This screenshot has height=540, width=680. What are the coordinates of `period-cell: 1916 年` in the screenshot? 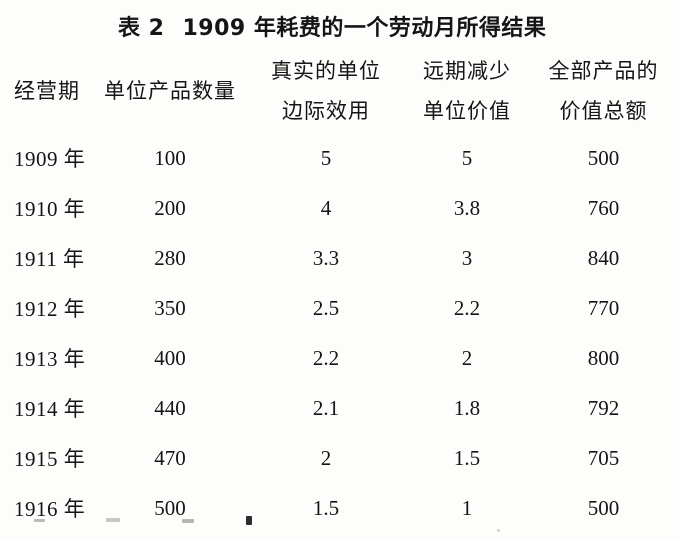 It's located at (50, 509).